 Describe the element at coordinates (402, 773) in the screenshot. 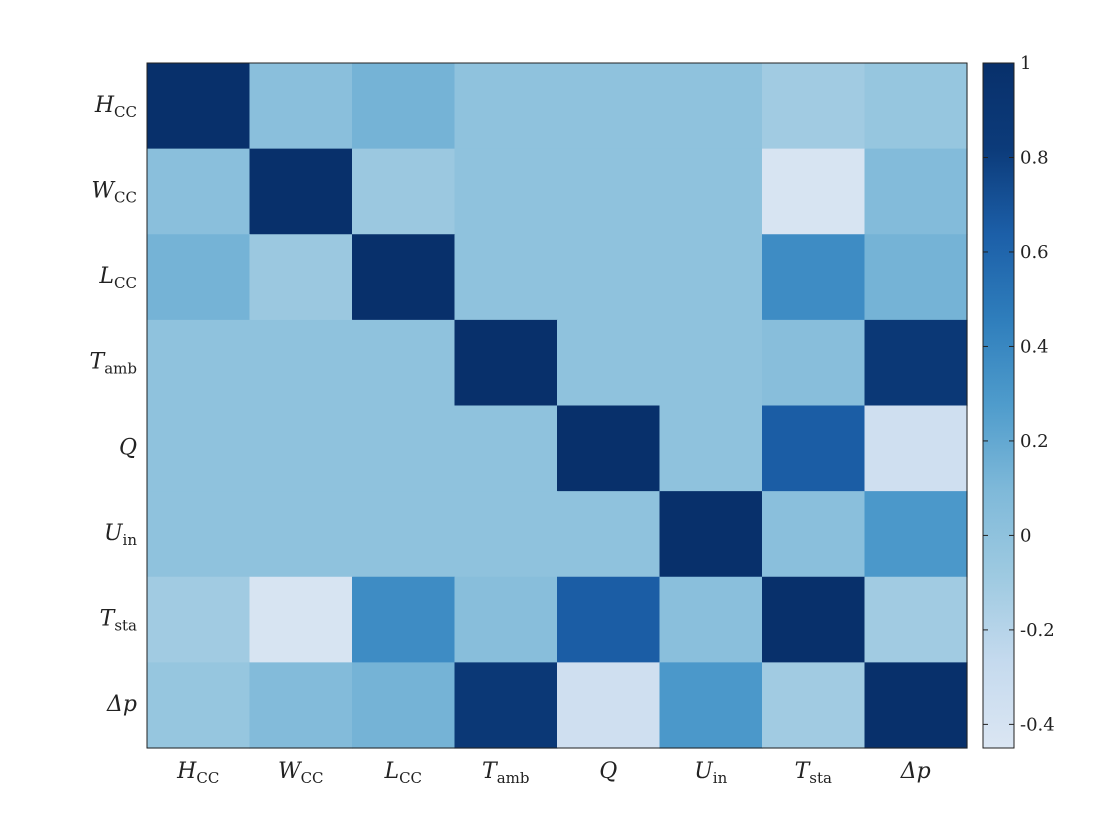

I see `x-label-2: LCC` at that location.